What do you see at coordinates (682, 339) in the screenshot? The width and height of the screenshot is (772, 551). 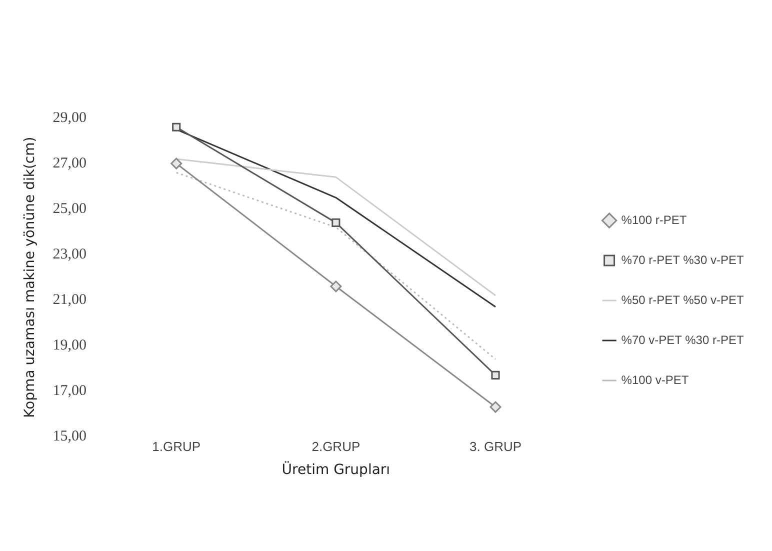 I see `legend-label: %70 v-PET %30 r-PET` at bounding box center [682, 339].